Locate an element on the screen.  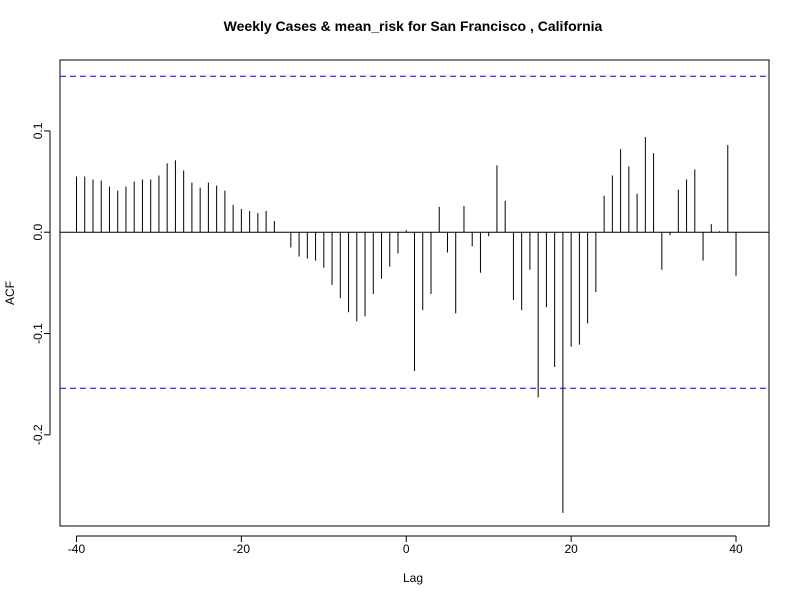
x-axis-label: Lag is located at coordinates (413, 578).